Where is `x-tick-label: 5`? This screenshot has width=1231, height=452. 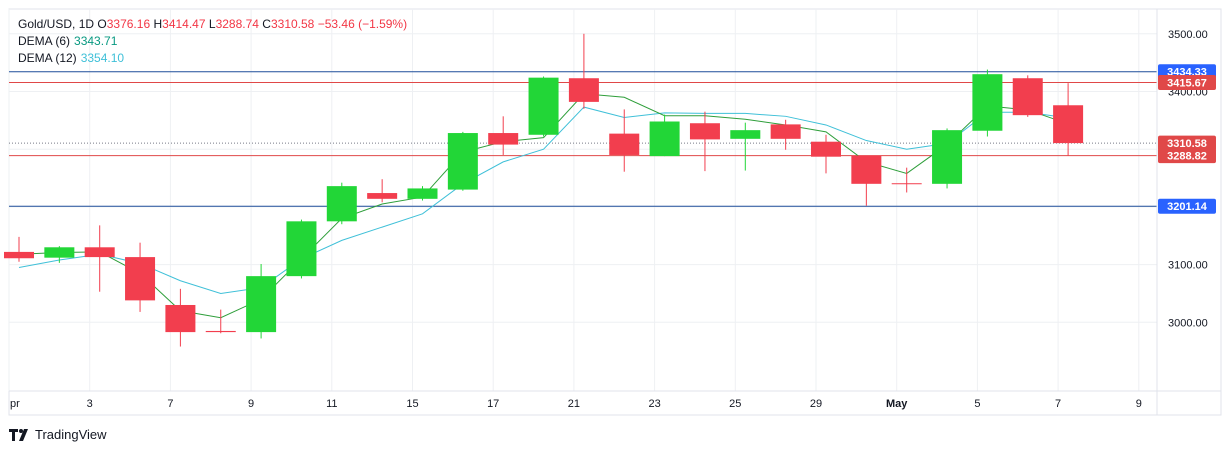 x-tick-label: 5 is located at coordinates (977, 404).